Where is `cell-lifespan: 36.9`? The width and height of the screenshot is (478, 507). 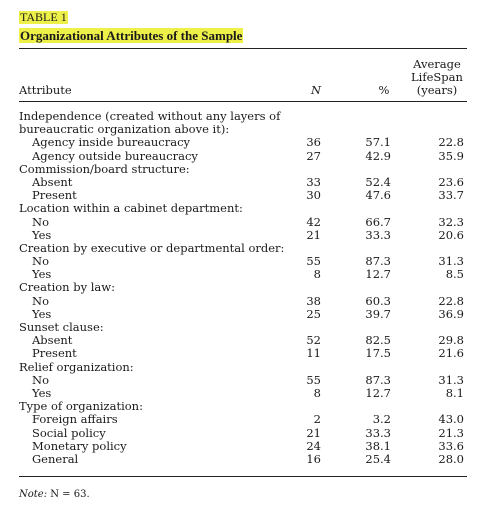 cell-lifespan: 36.9 is located at coordinates (451, 313).